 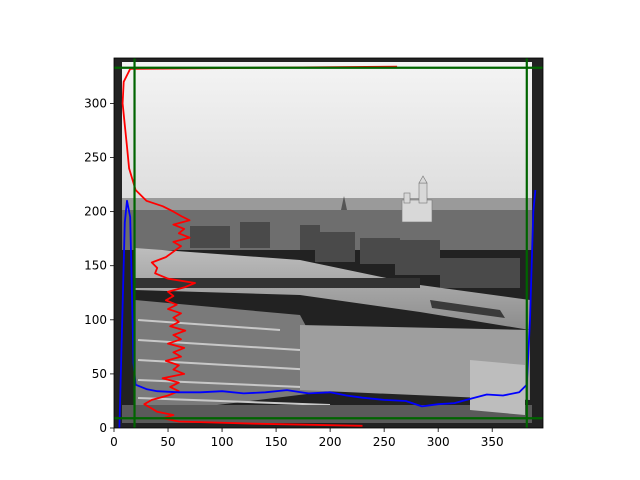 What do you see at coordinates (307, 438) in the screenshot?
I see `x-axis: 0 50 100 150 200 250 300 350` at bounding box center [307, 438].